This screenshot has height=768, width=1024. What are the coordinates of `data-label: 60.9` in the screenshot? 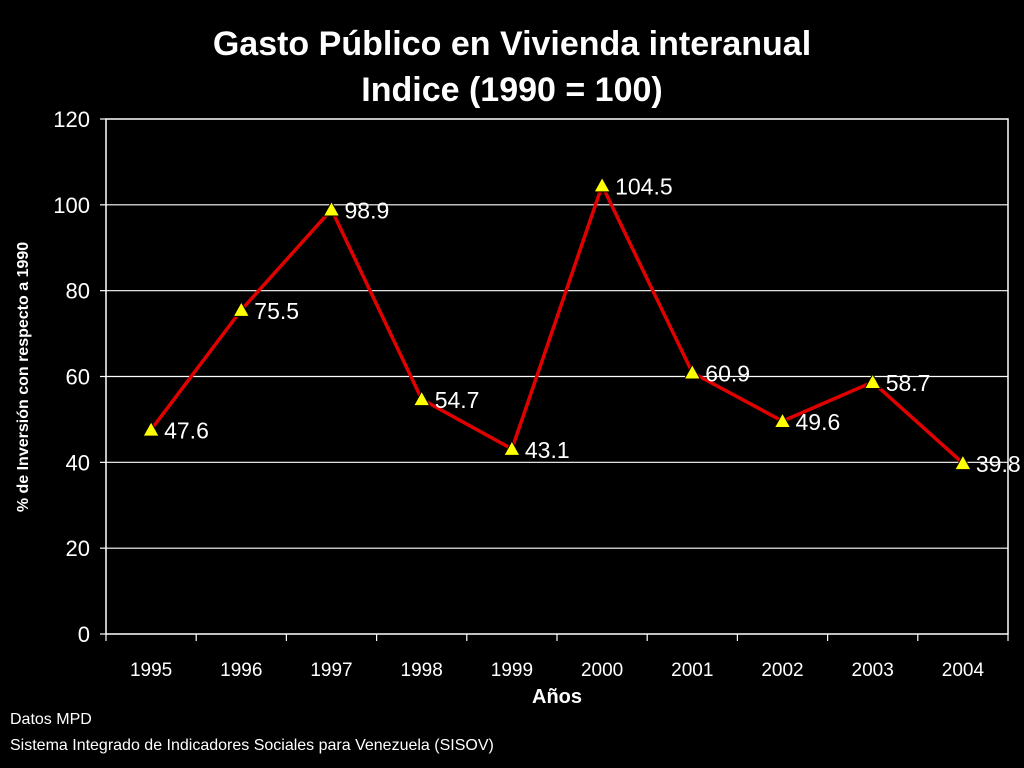 It's located at (727, 374).